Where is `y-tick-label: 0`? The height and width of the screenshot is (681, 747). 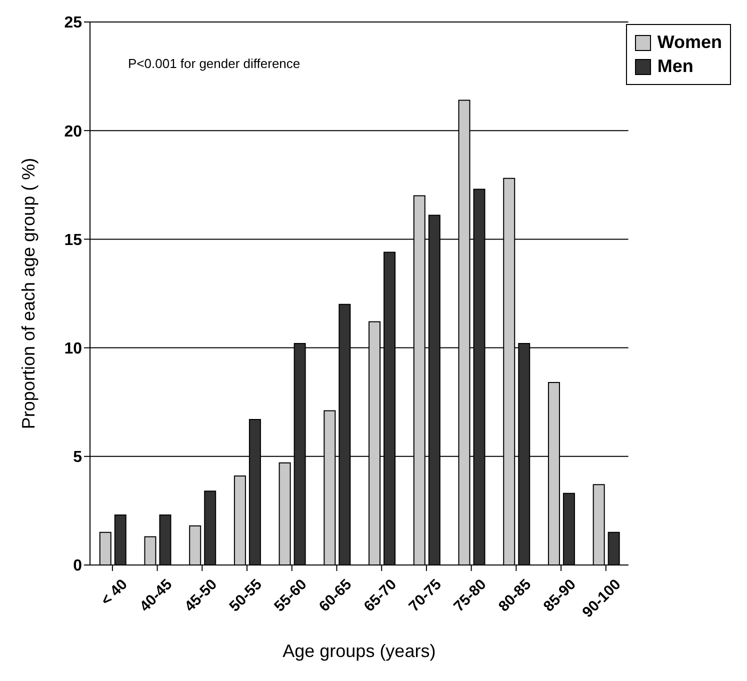
y-tick-label: 0 is located at coordinates (77, 566).